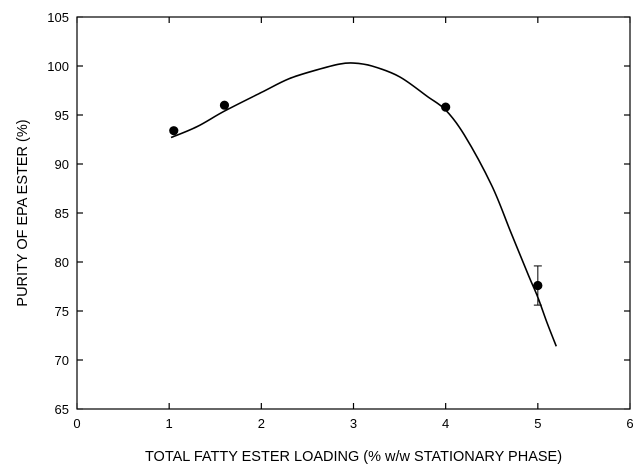 This screenshot has height=467, width=635. What do you see at coordinates (62, 311) in the screenshot?
I see `y-tick-label: 75` at bounding box center [62, 311].